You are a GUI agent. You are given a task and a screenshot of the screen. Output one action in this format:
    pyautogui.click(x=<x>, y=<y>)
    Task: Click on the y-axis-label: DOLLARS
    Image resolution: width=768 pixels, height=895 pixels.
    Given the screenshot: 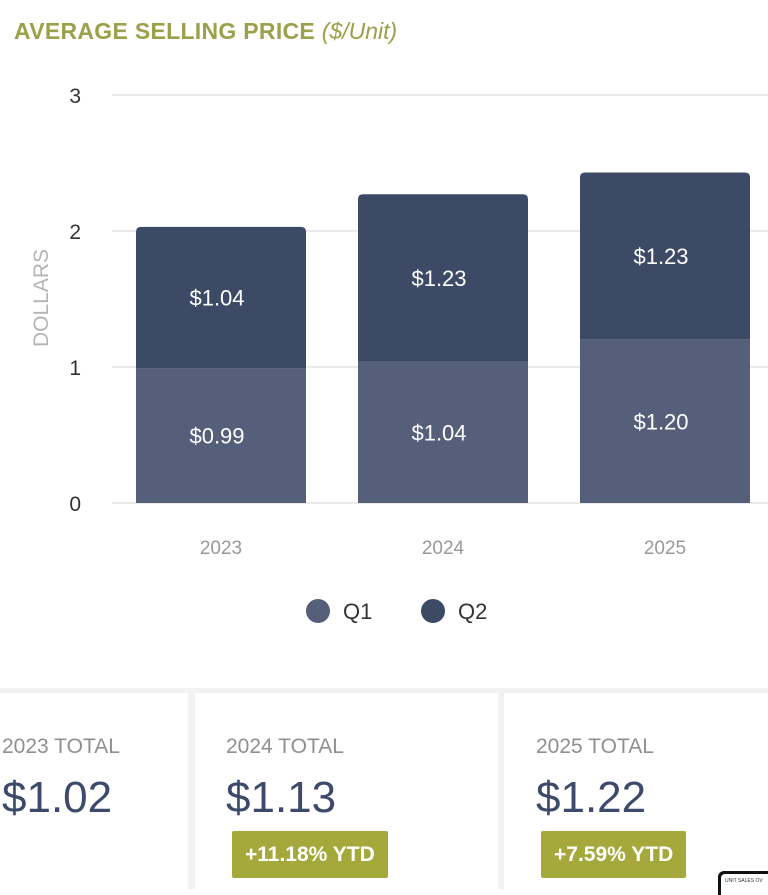 What is the action you would take?
    pyautogui.click(x=41, y=298)
    